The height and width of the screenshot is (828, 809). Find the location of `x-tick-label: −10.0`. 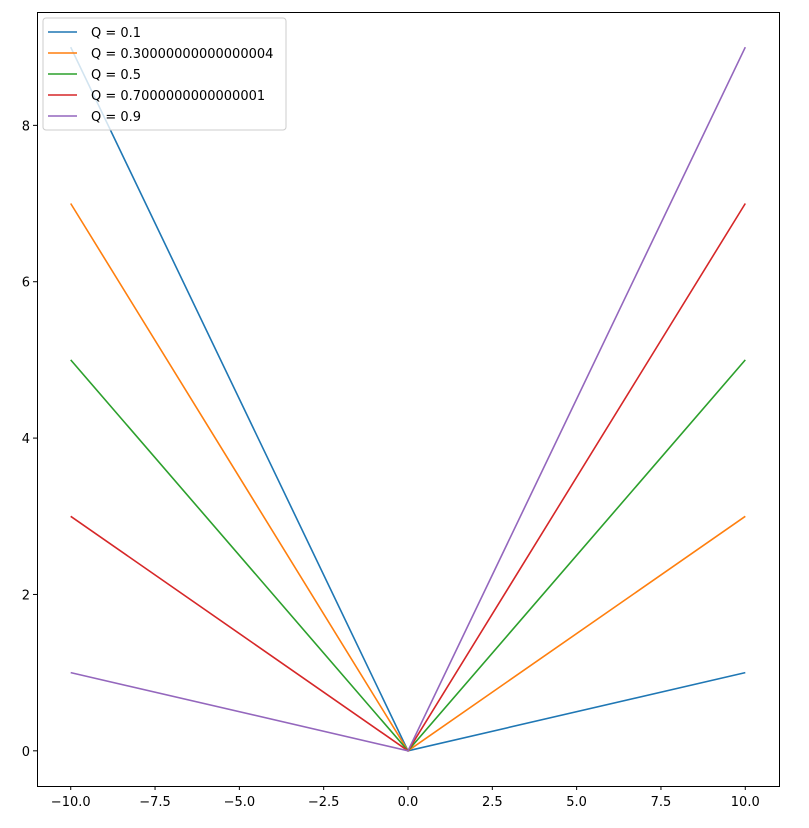

x-tick-label: −10.0 is located at coordinates (71, 802).